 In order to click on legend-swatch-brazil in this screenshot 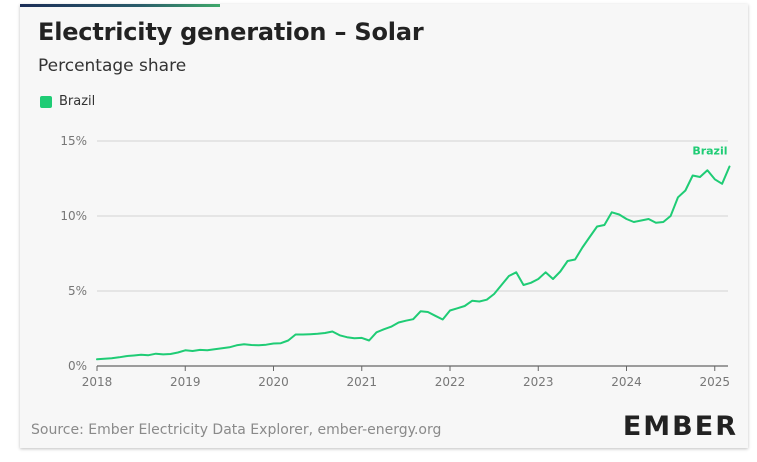, I will do `click(46, 101)`.